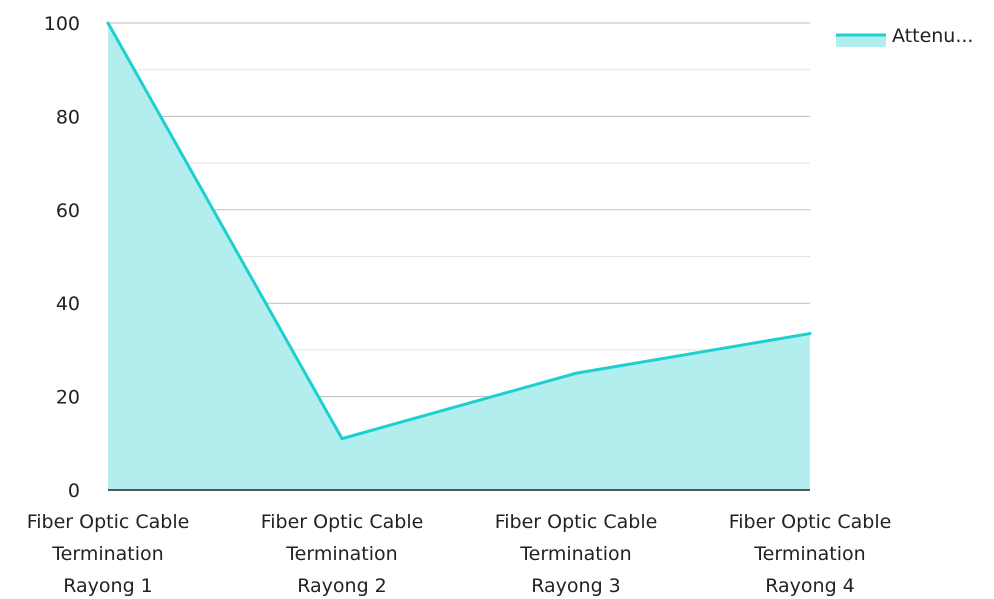  What do you see at coordinates (810, 554) in the screenshot?
I see `x-category-label: Fiber Optic Cable Termination Rayong 4` at bounding box center [810, 554].